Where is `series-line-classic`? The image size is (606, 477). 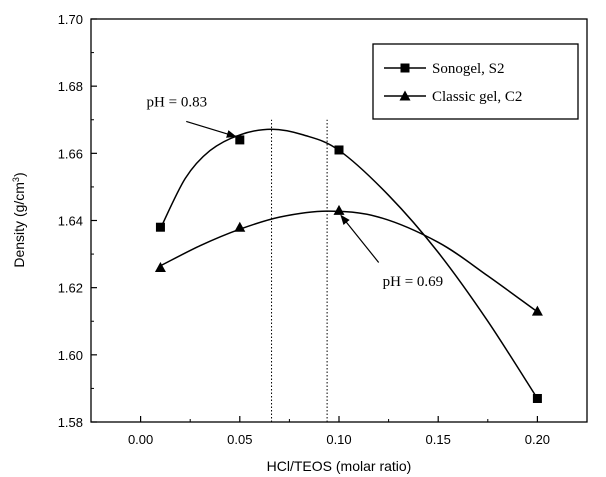
series-line-classic is located at coordinates (349, 261).